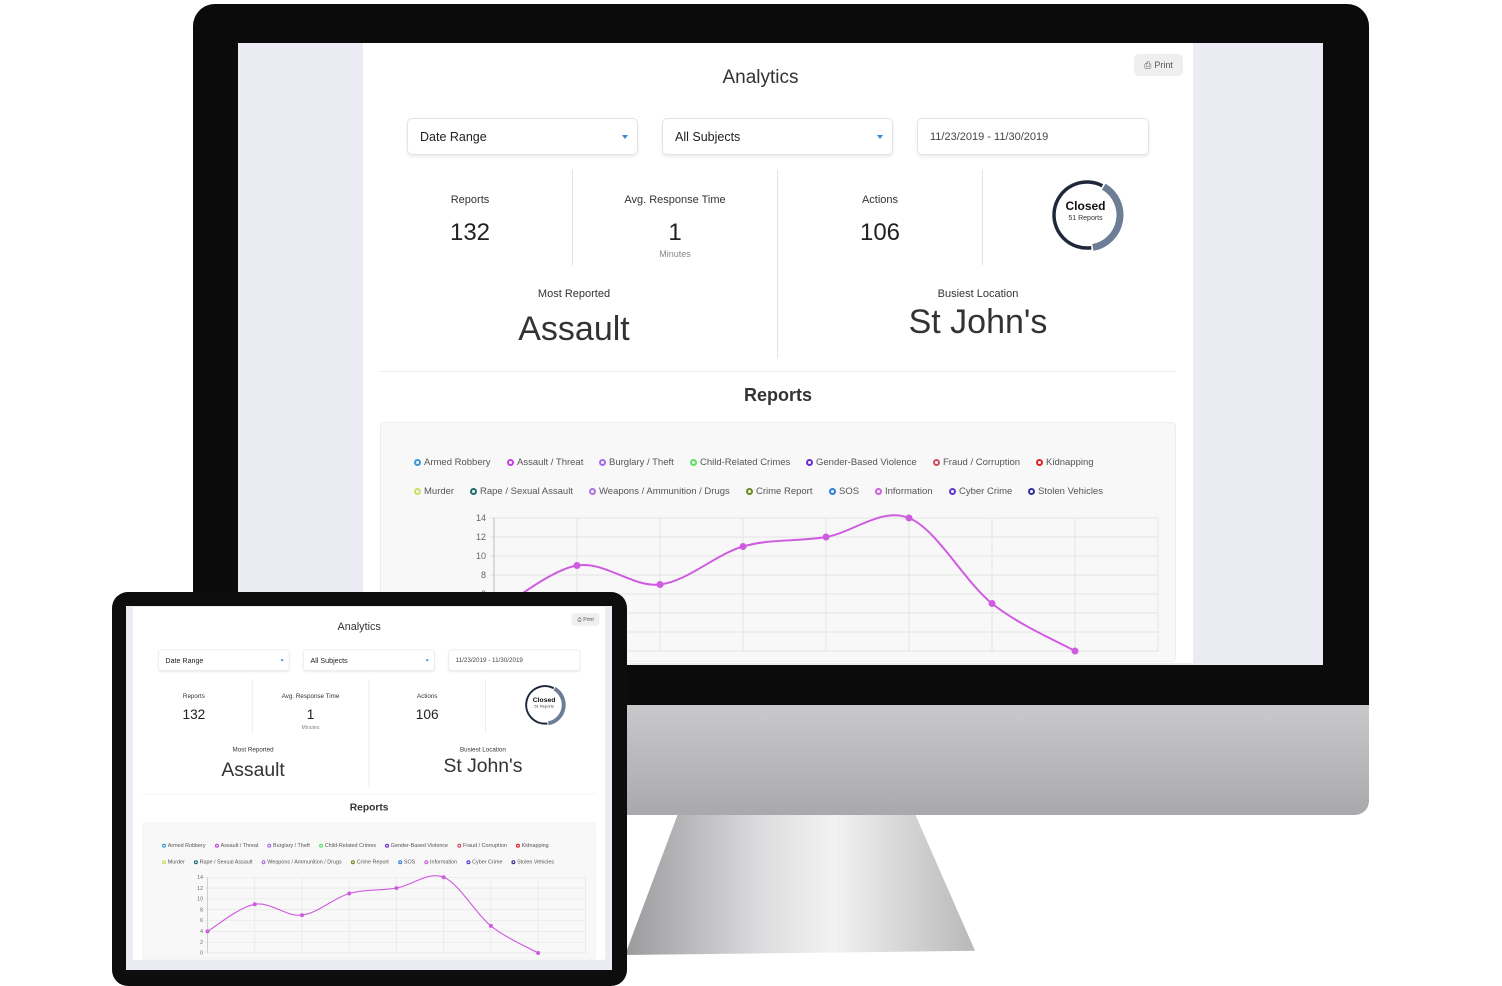 The image size is (1502, 986). Describe the element at coordinates (253, 769) in the screenshot. I see `most-reported-value: Assault` at that location.